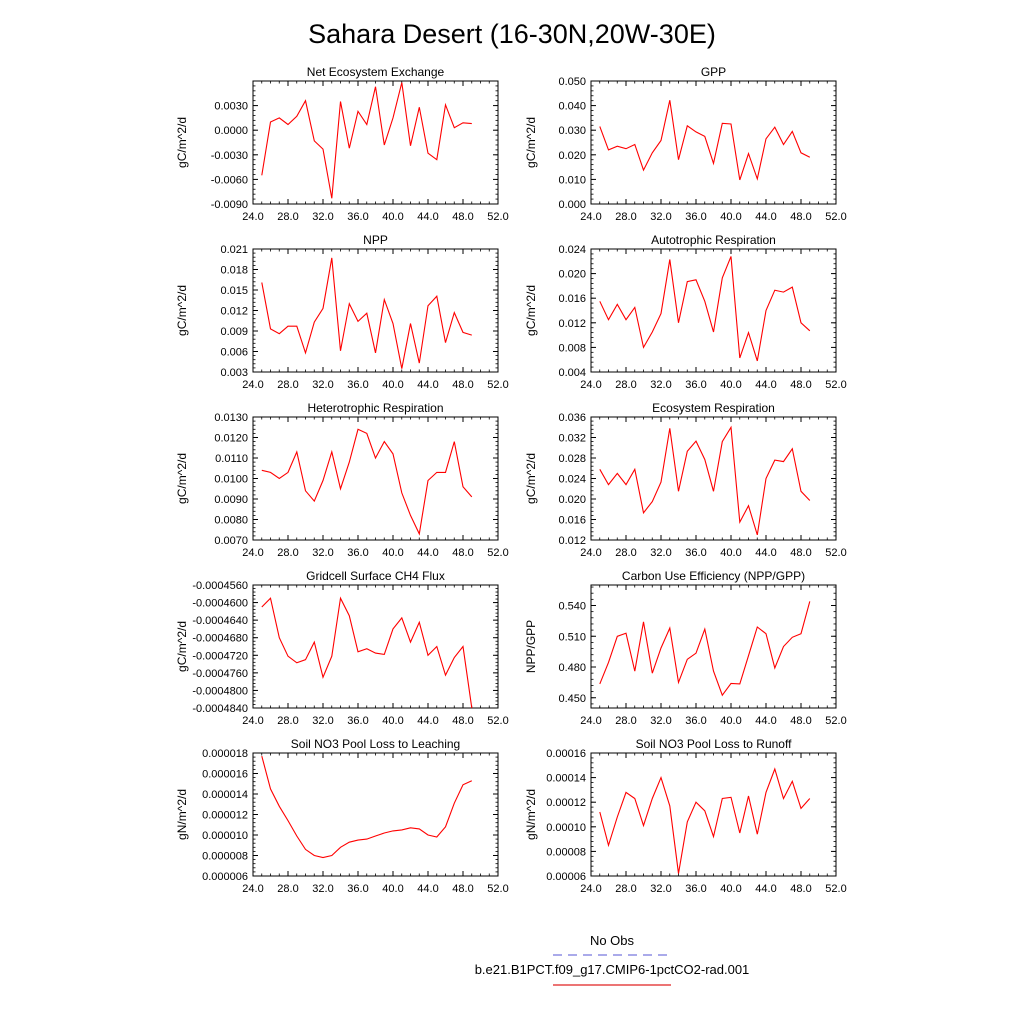  Describe the element at coordinates (225, 775) in the screenshot. I see `y-tick-label: 0.000016` at that location.